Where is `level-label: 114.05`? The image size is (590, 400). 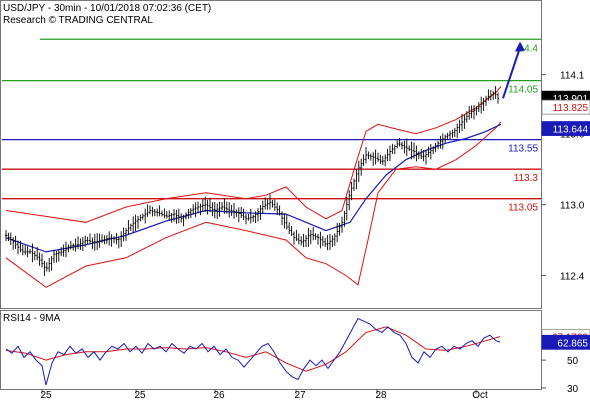
level-label: 114.05 is located at coordinates (523, 90).